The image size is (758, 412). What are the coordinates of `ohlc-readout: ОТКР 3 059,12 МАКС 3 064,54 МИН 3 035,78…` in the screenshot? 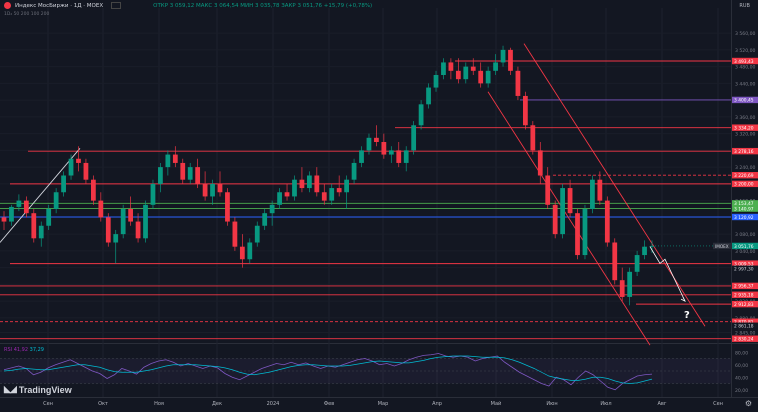 It's located at (263, 5).